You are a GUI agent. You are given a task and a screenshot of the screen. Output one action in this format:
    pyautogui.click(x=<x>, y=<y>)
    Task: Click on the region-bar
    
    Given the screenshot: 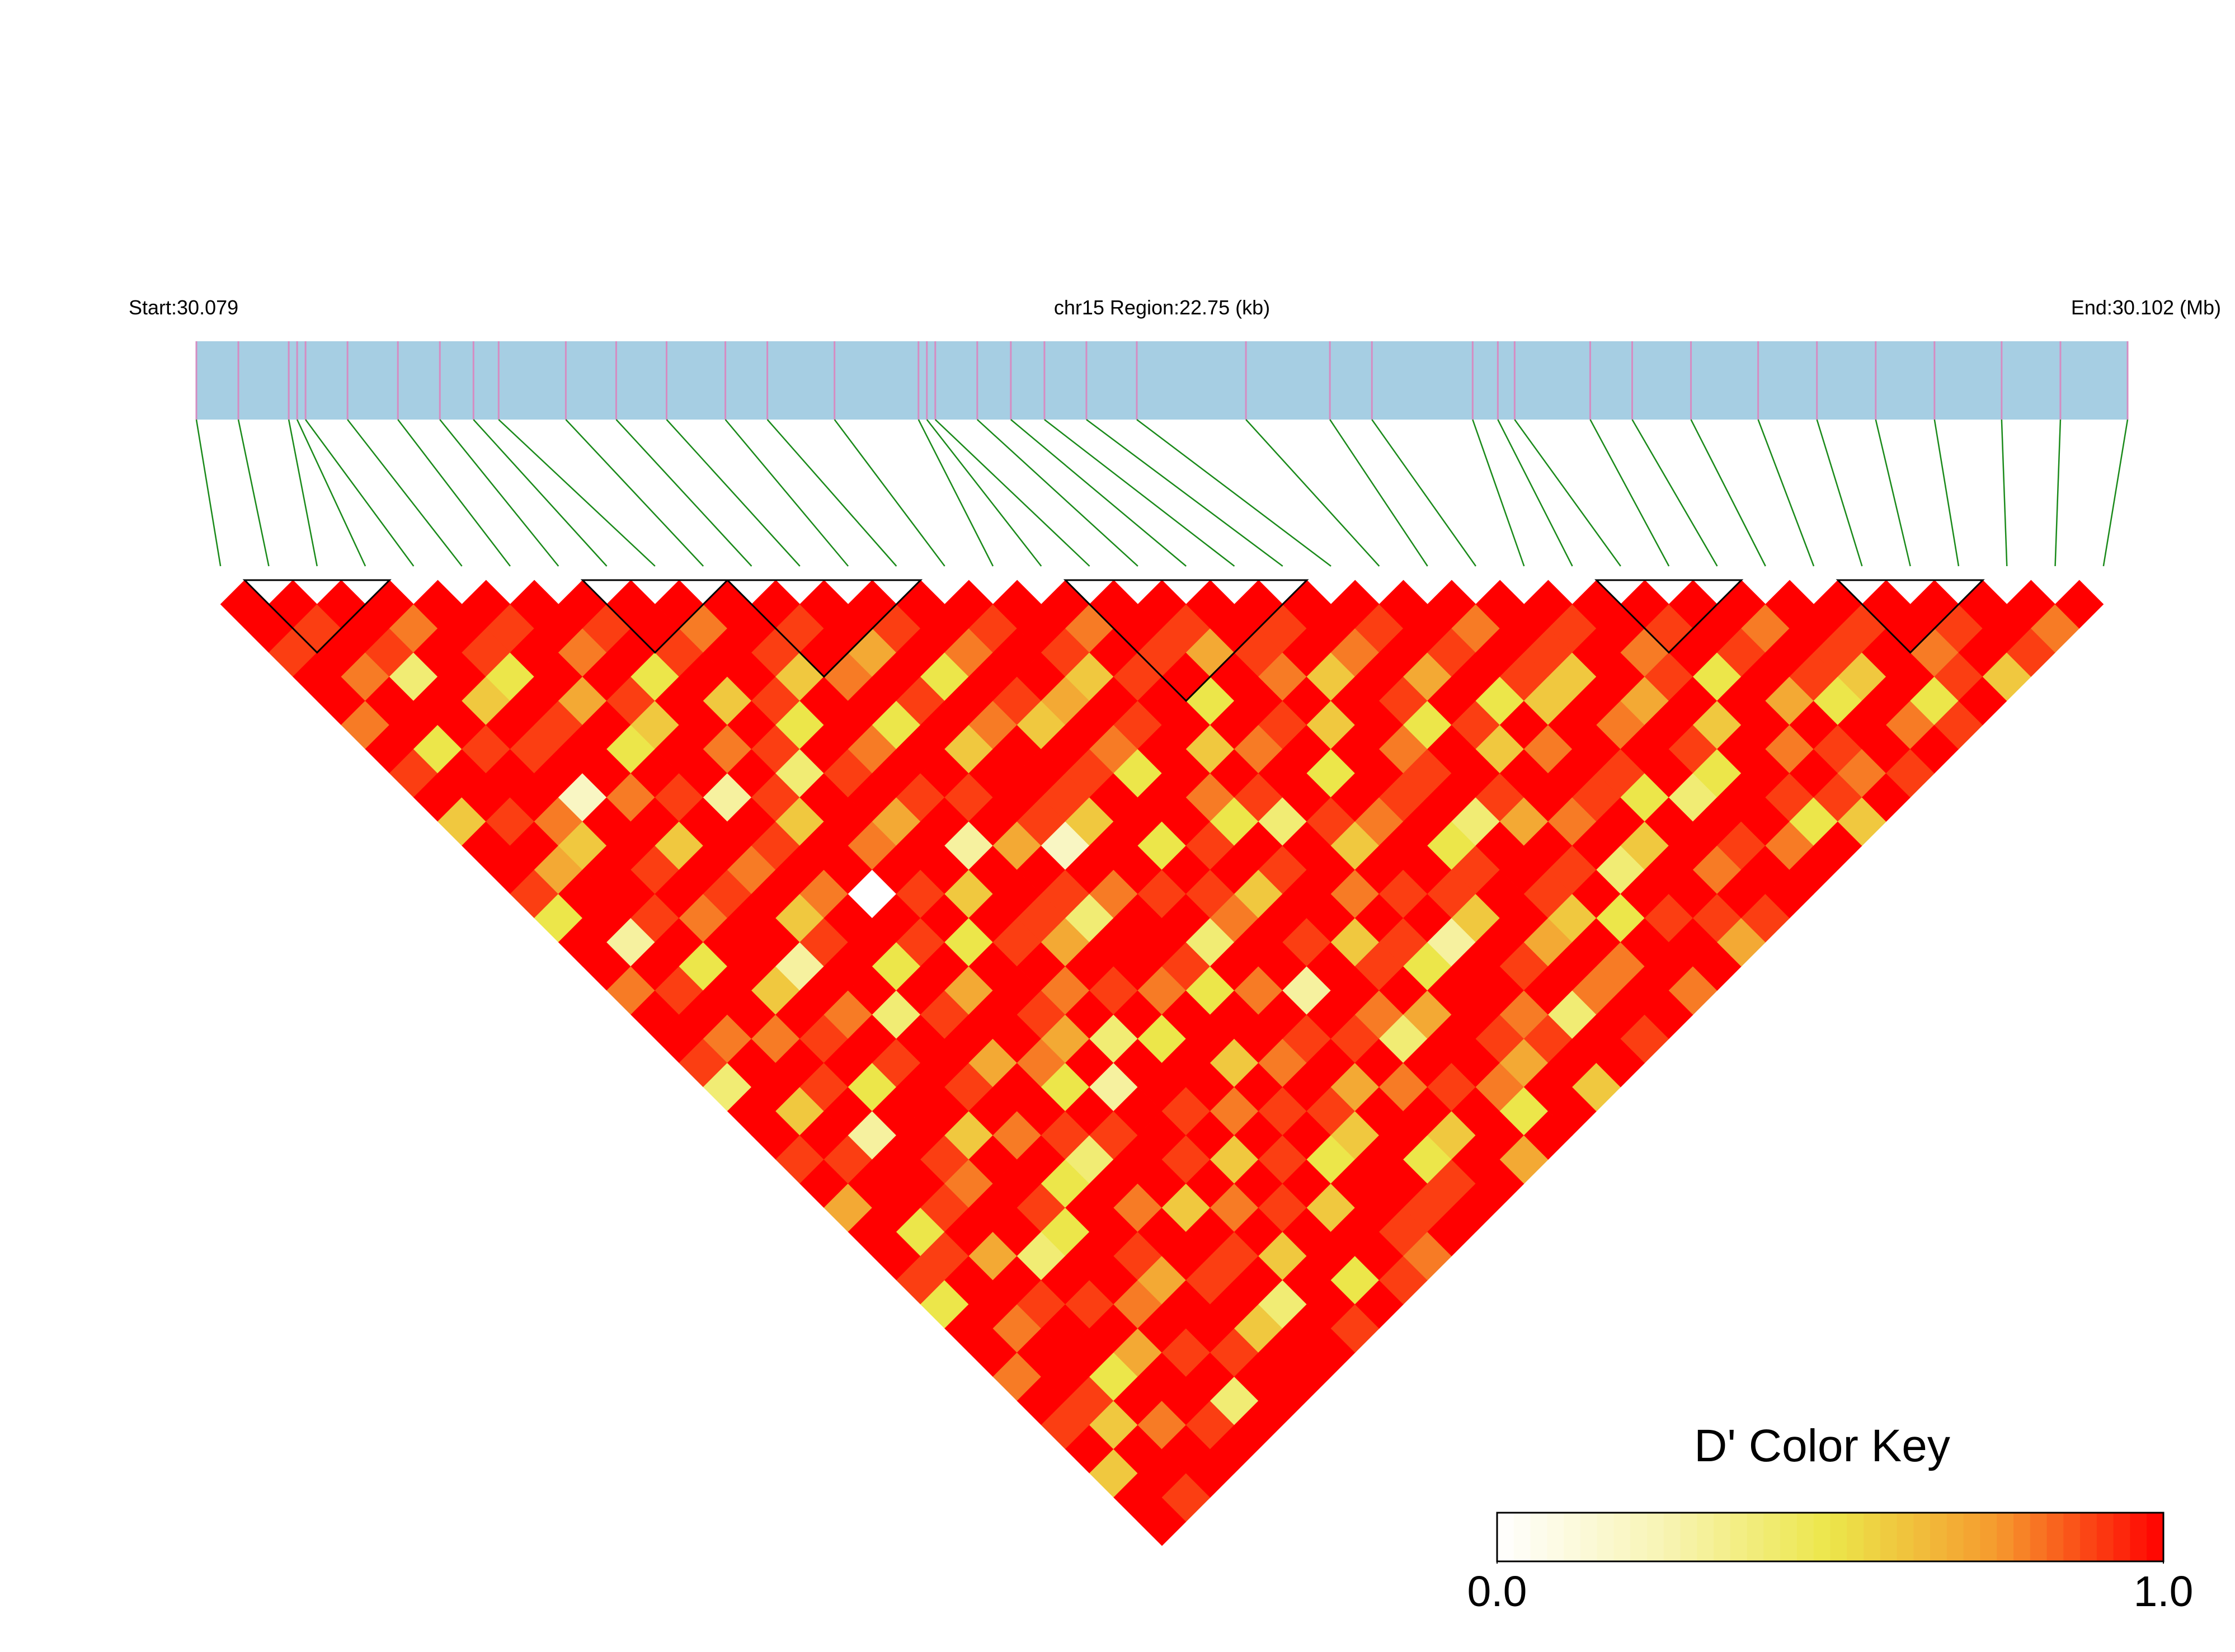 What is the action you would take?
    pyautogui.click(x=1162, y=381)
    